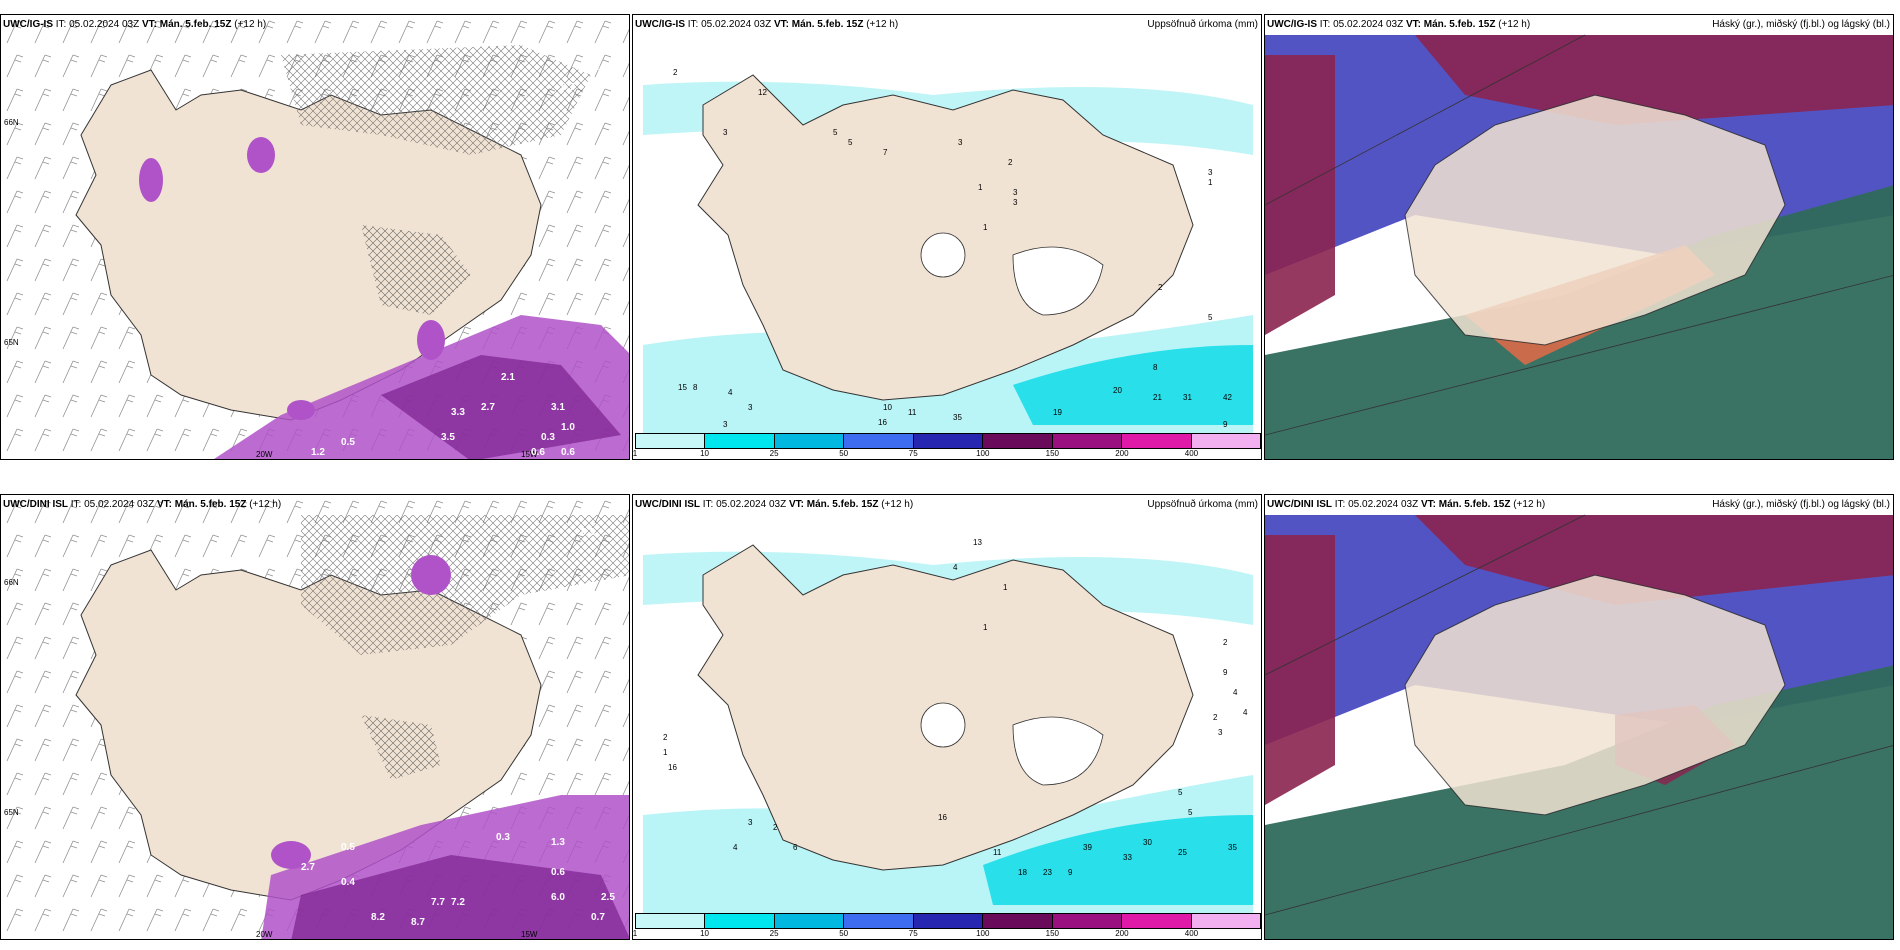 The height and width of the screenshot is (950, 1900). What do you see at coordinates (318, 452) in the screenshot?
I see `wind-speed-label: 1.2` at bounding box center [318, 452].